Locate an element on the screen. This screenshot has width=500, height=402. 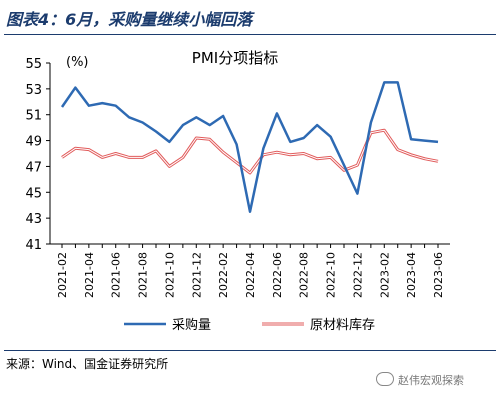
x-tick-label: 2022-10 is located at coordinates (331, 275).